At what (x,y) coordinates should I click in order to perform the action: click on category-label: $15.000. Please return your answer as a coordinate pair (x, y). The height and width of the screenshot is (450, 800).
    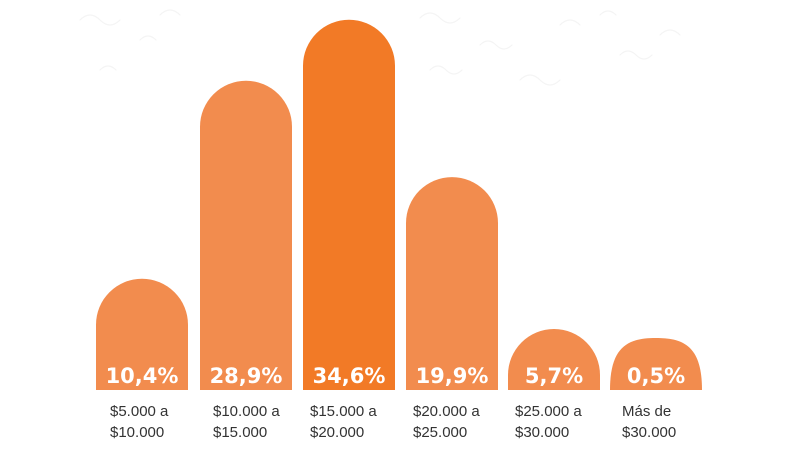
    Looking at the image, I should click on (240, 432).